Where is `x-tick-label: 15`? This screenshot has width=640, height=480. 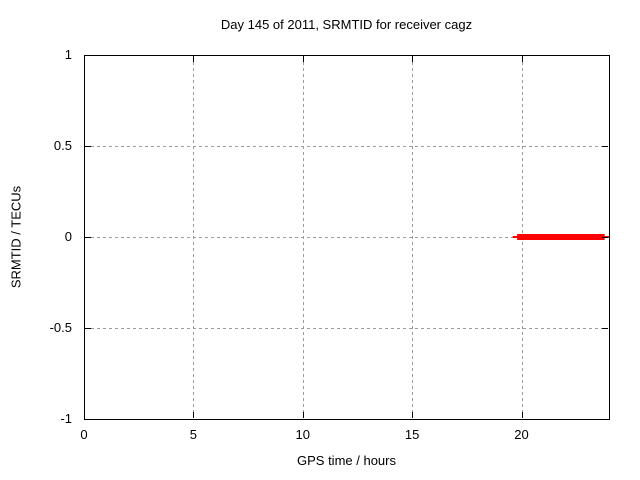
x-tick-label: 15 is located at coordinates (412, 434).